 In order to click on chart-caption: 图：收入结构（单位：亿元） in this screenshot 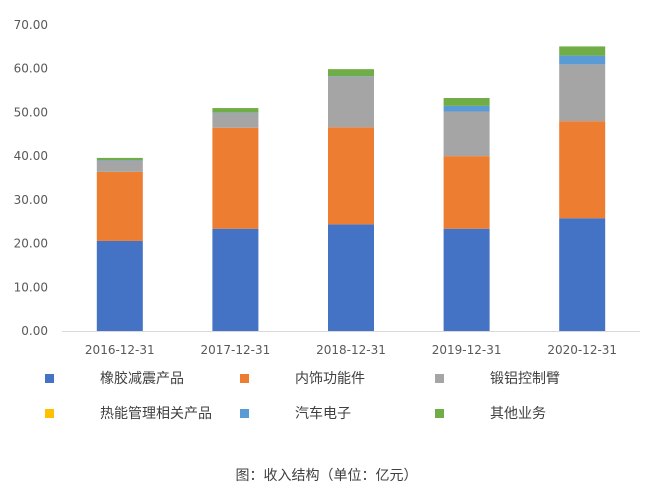, I will do `click(326, 476)`.